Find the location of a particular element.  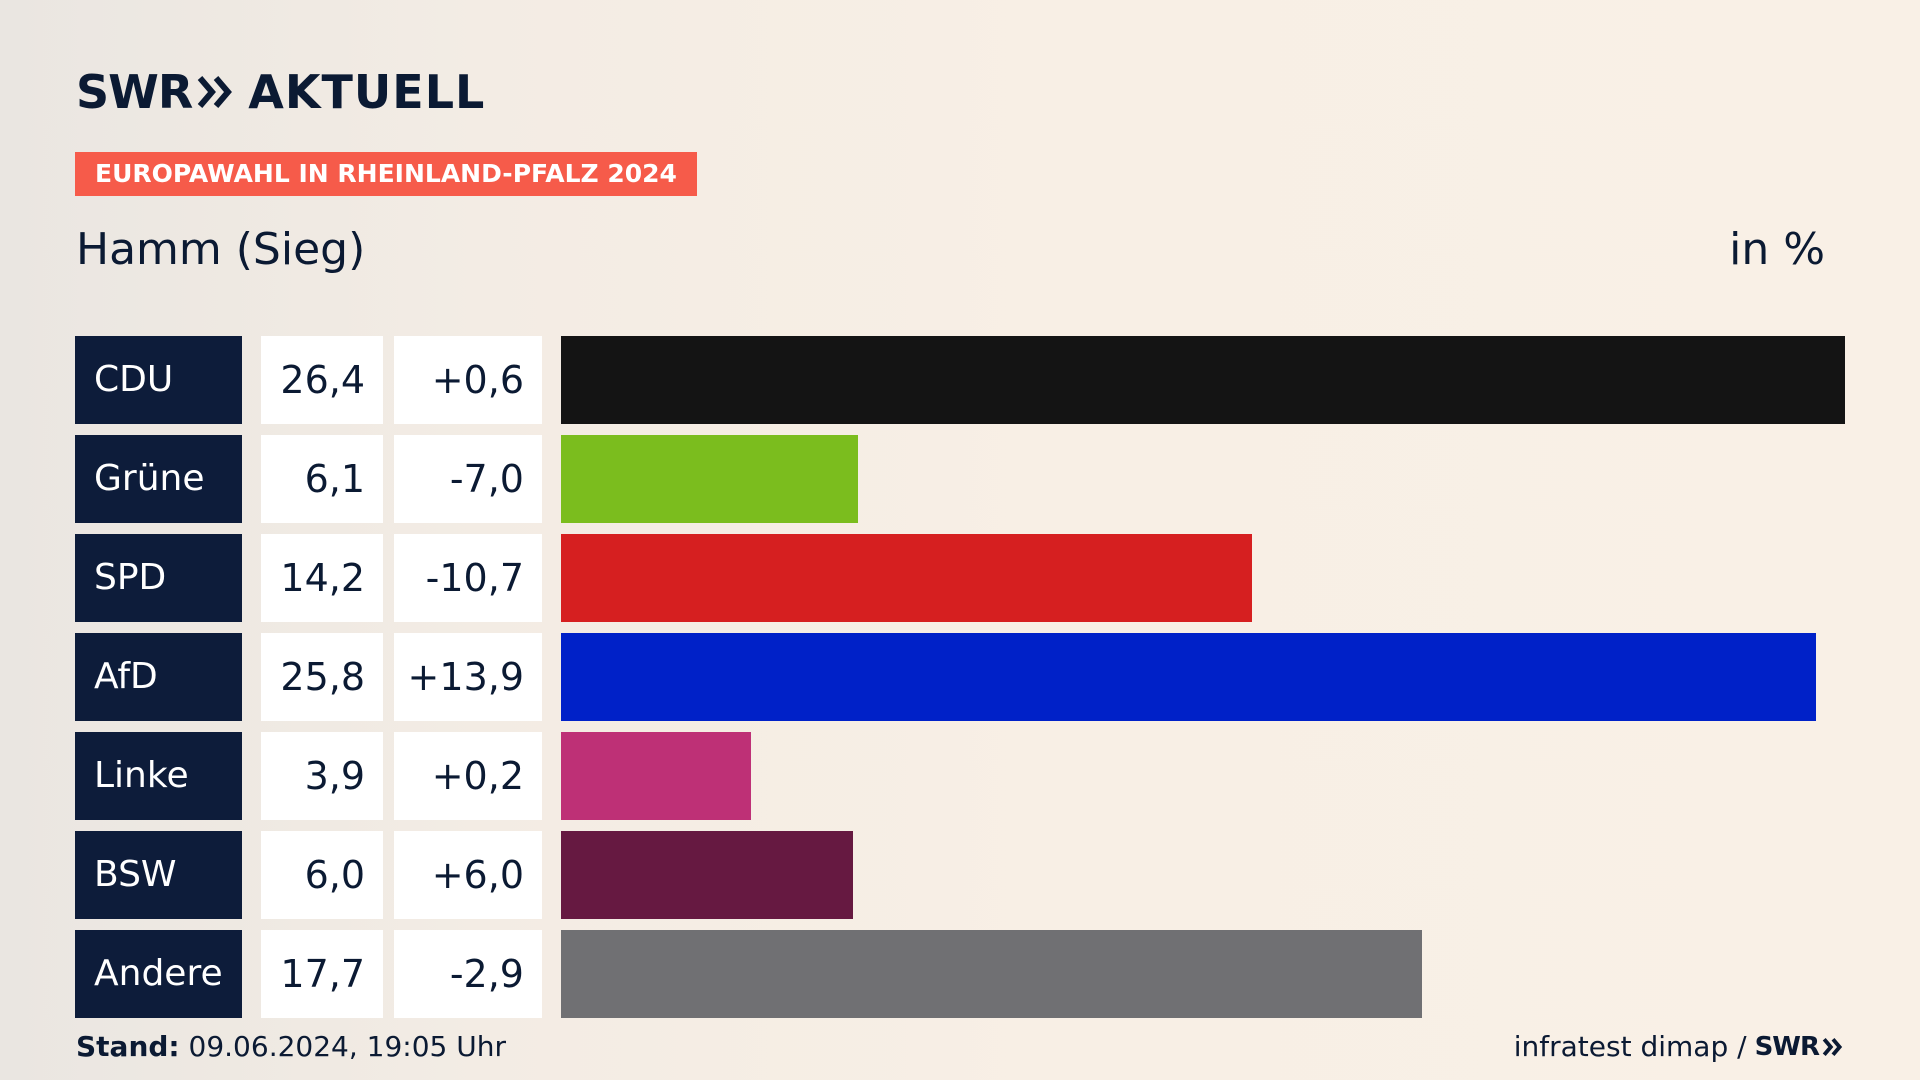

result-row: AfD 25,8 +13,9 is located at coordinates (960, 677).